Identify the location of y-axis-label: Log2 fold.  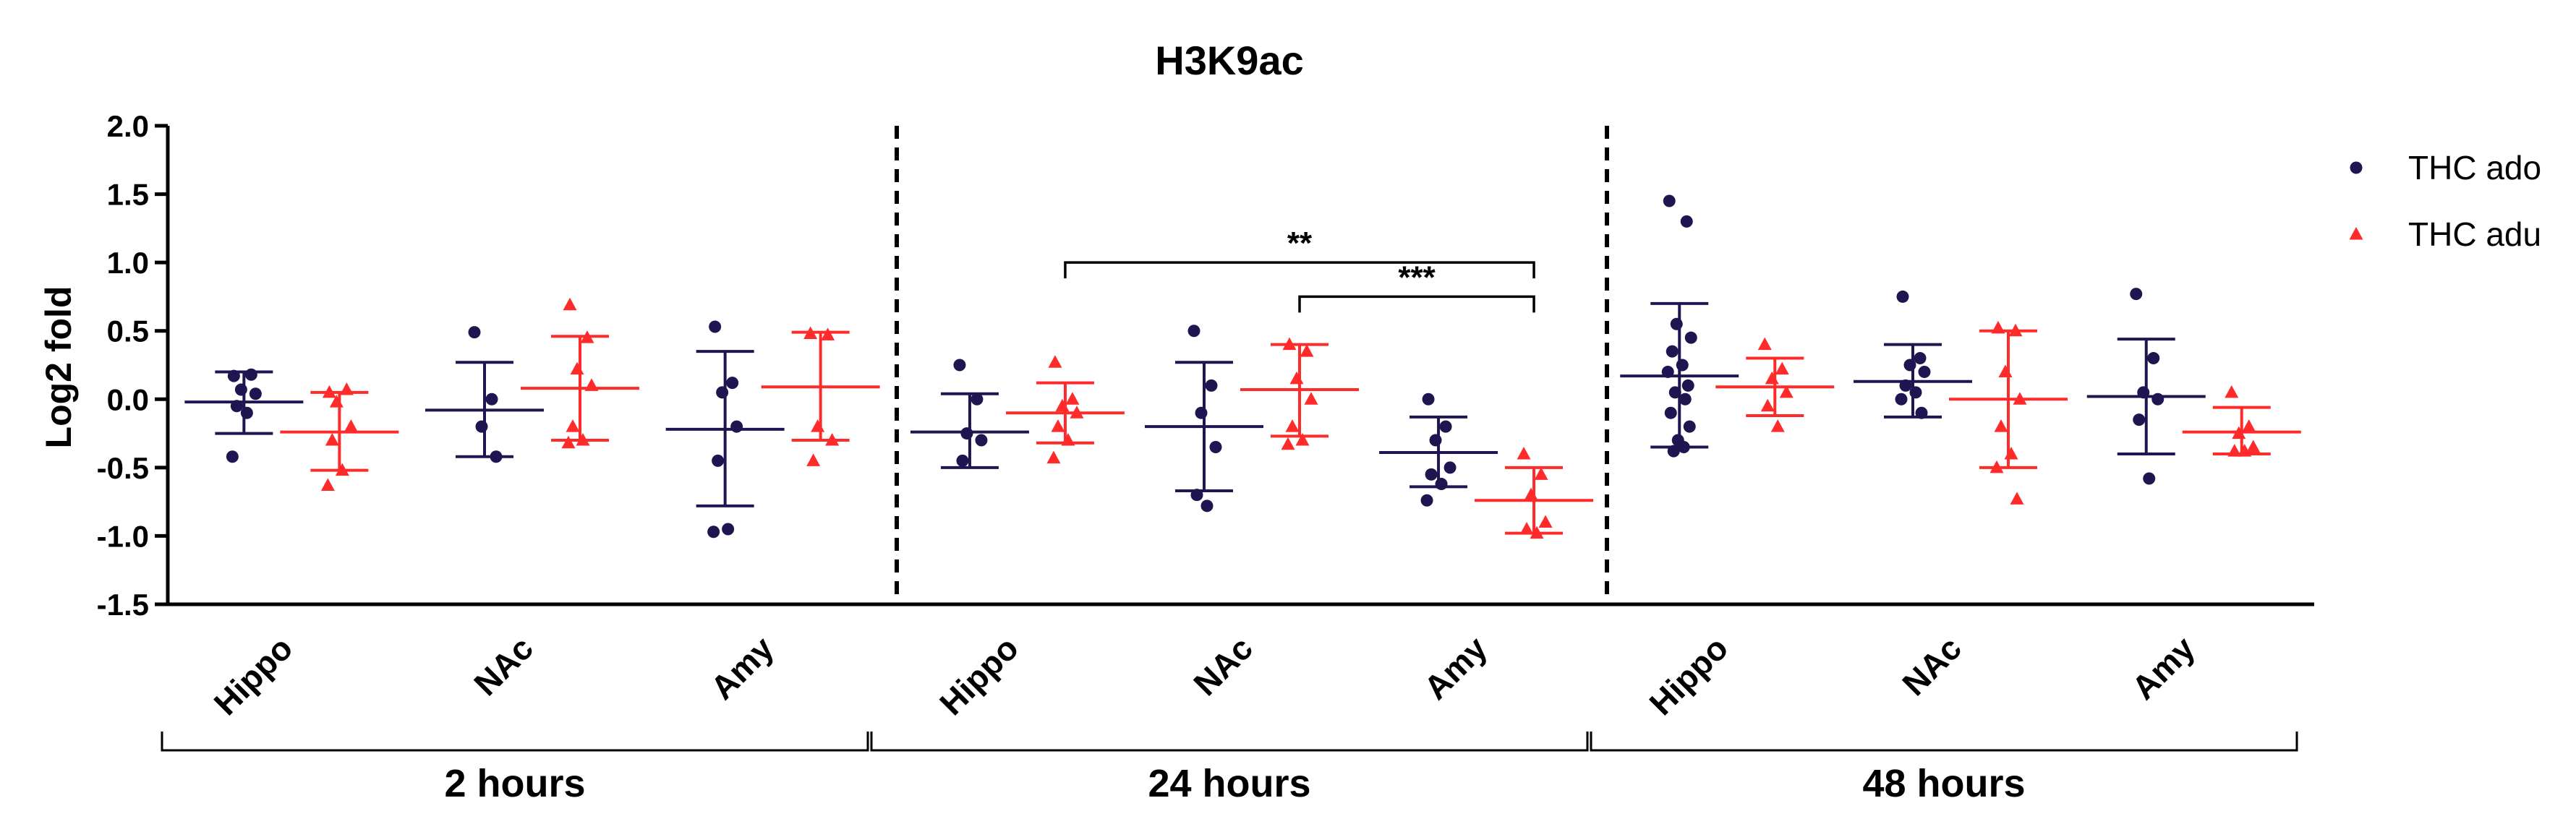
(58, 367).